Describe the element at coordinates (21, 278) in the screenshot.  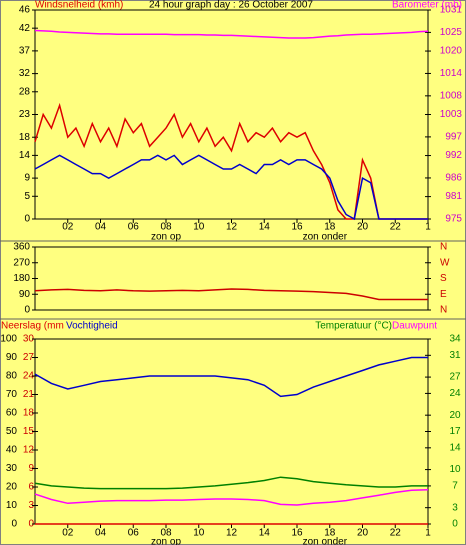
I see `y-tick-label: 180` at that location.